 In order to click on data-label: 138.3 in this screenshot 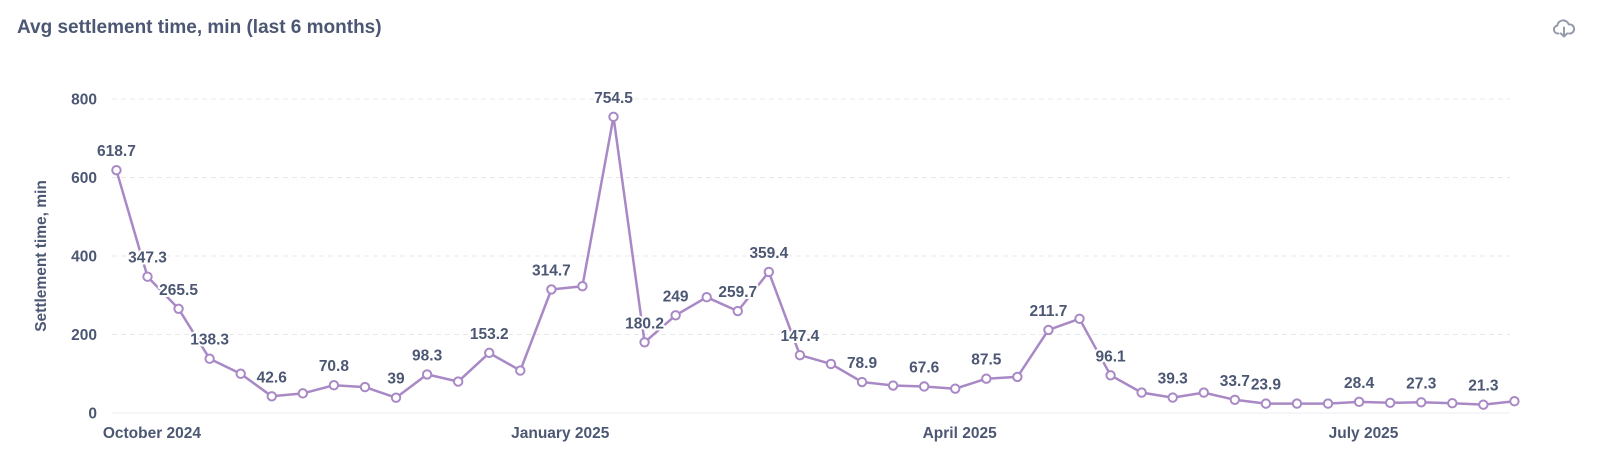, I will do `click(209, 340)`.